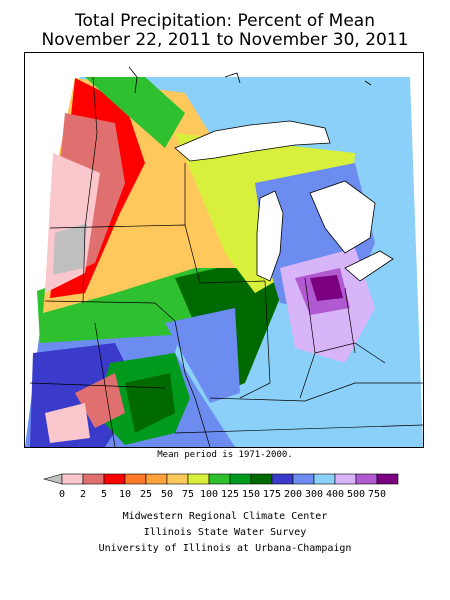 This screenshot has height=600, width=450. What do you see at coordinates (230, 494) in the screenshot?
I see `legend-tick-label: 125` at bounding box center [230, 494].